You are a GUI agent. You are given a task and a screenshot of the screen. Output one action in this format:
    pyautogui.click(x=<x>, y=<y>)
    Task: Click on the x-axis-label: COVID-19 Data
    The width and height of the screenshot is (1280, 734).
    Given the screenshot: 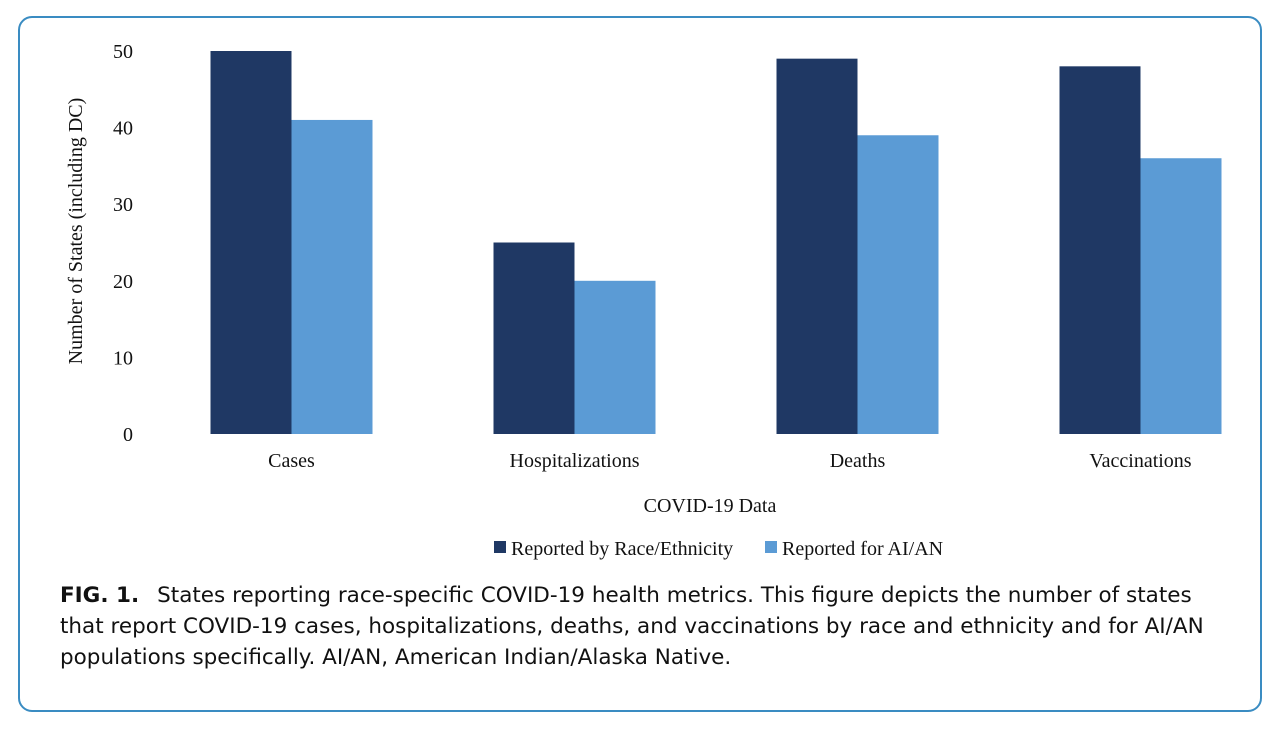 What is the action you would take?
    pyautogui.click(x=710, y=506)
    